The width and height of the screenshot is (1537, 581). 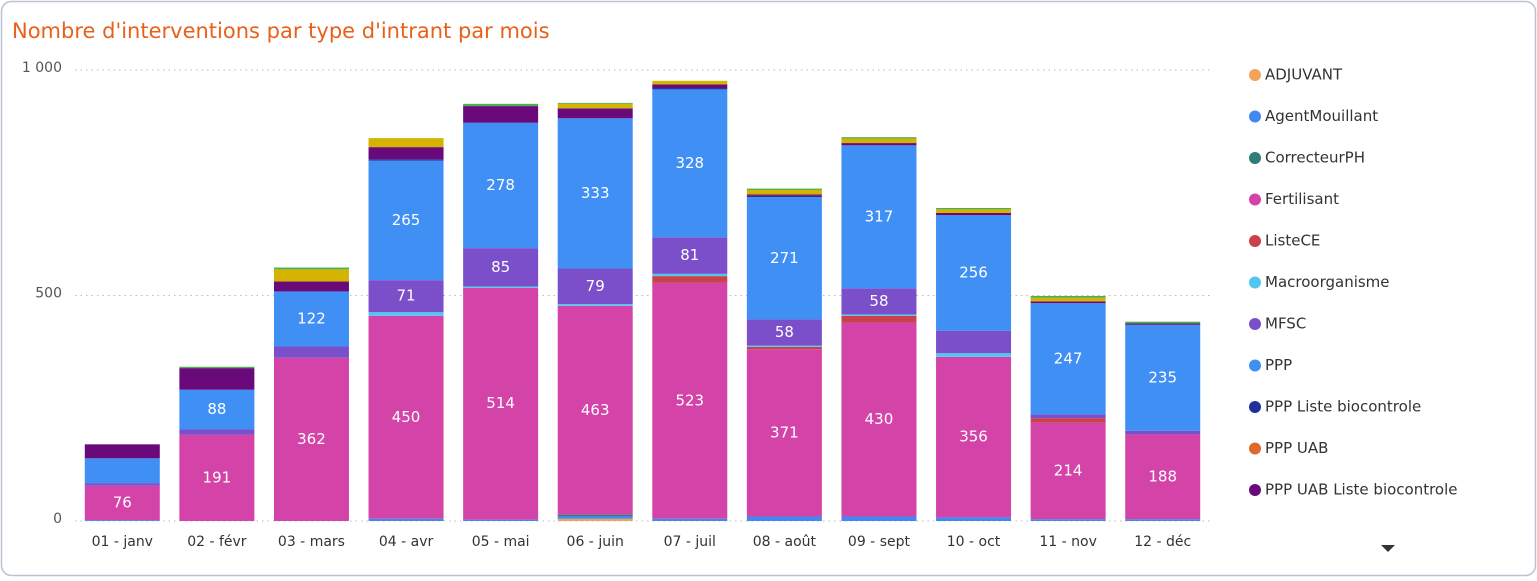 I want to click on data-label: 278, so click(x=500, y=185).